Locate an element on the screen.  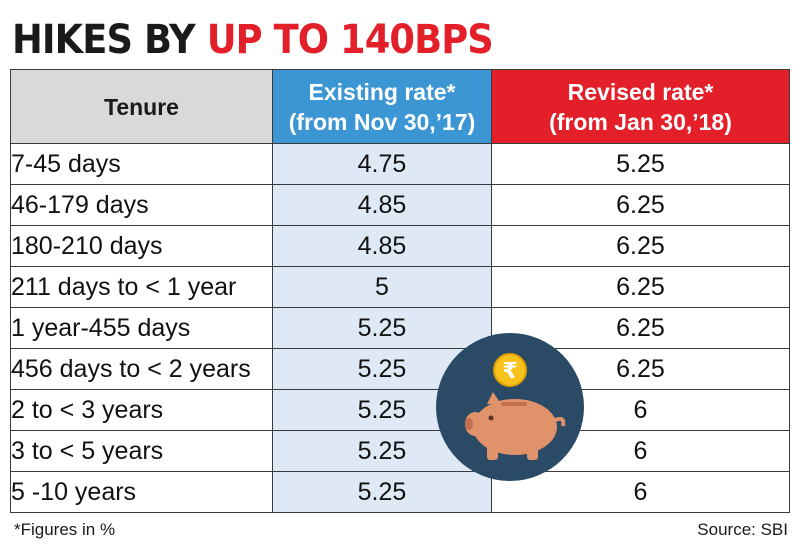
cell-tenure: 5 -10 years is located at coordinates (141, 492).